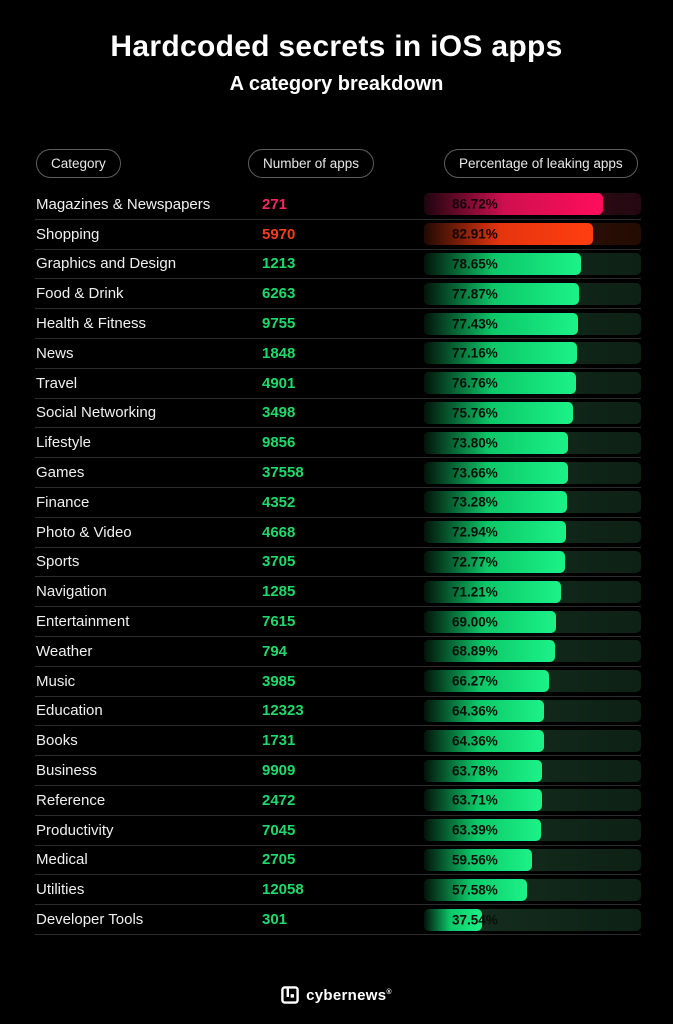  I want to click on table-row: Utilities 12058 57.58%, so click(338, 890).